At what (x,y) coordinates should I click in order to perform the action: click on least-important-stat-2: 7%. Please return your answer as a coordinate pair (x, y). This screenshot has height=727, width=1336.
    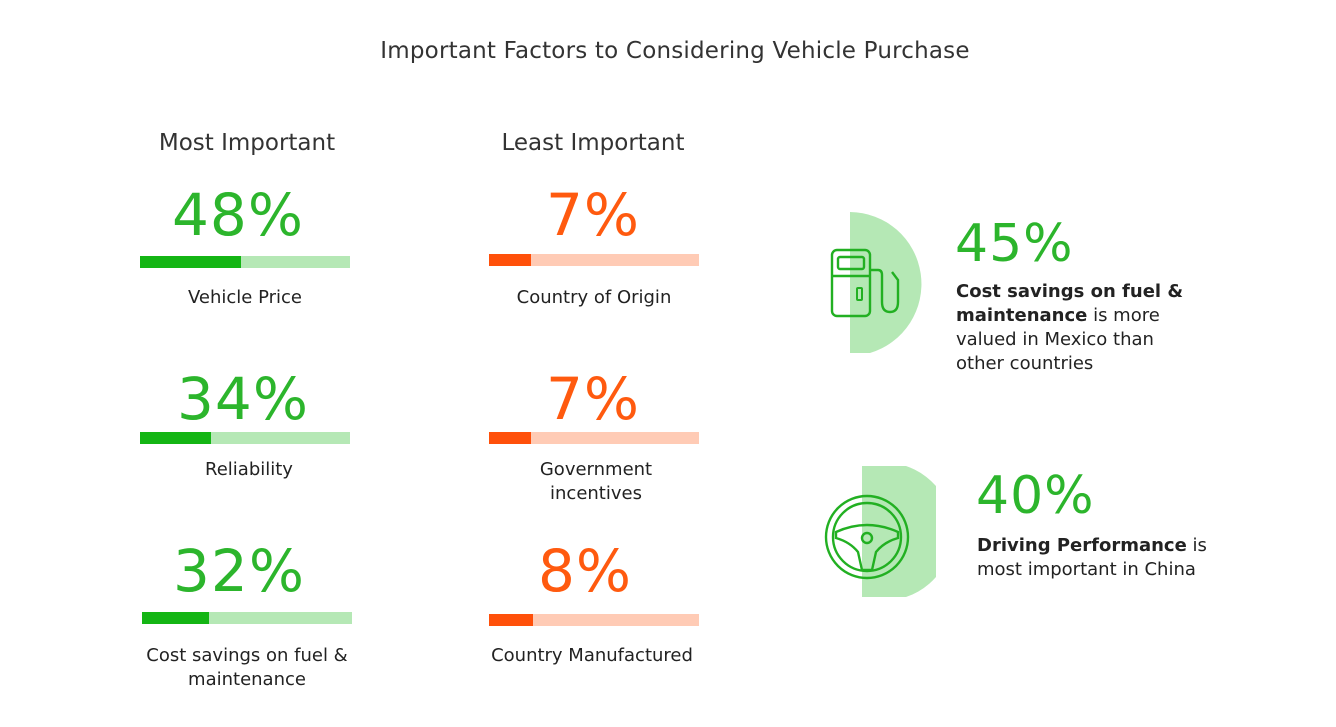
    Looking at the image, I should click on (592, 399).